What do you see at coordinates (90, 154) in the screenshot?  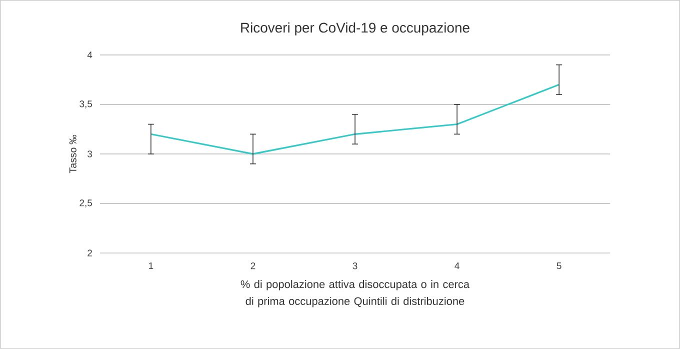 I see `y-tick-label: 3` at bounding box center [90, 154].